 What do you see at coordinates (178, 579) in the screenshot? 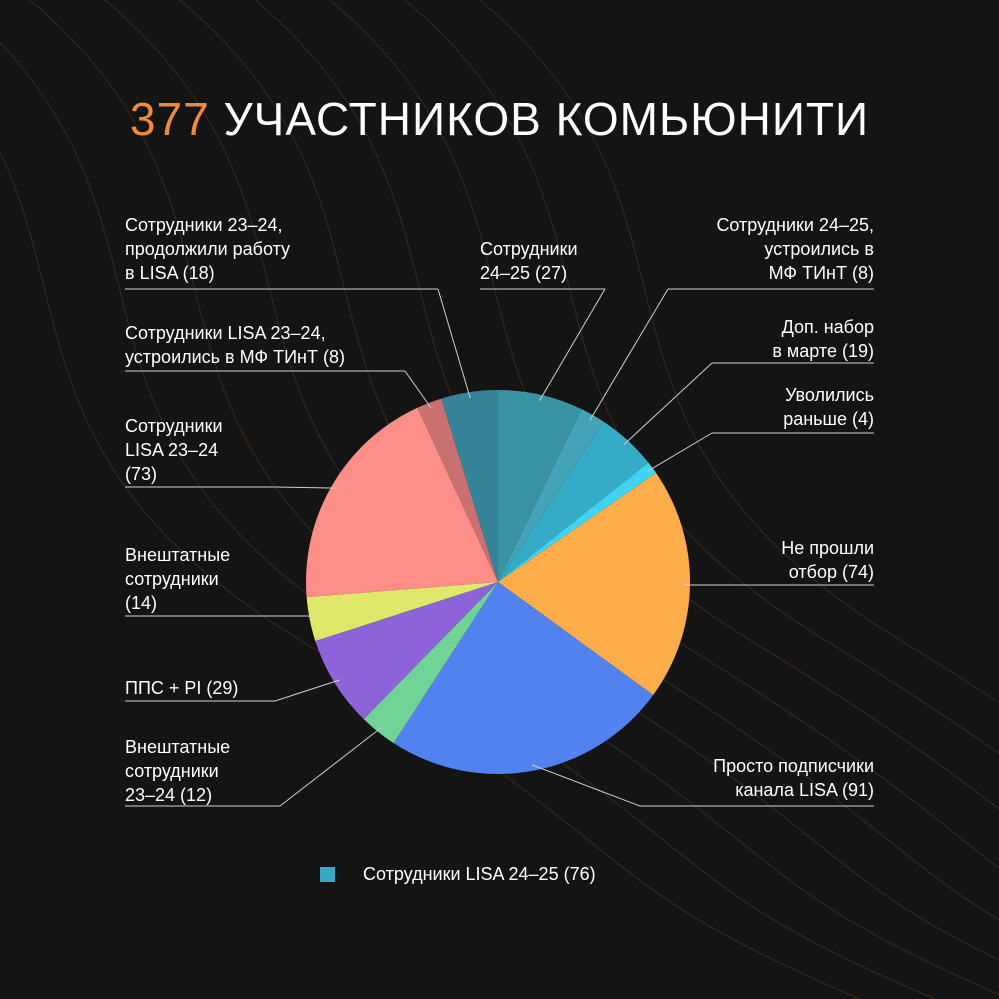
I see `slice-label: Внештатные сотрудники (14)` at bounding box center [178, 579].